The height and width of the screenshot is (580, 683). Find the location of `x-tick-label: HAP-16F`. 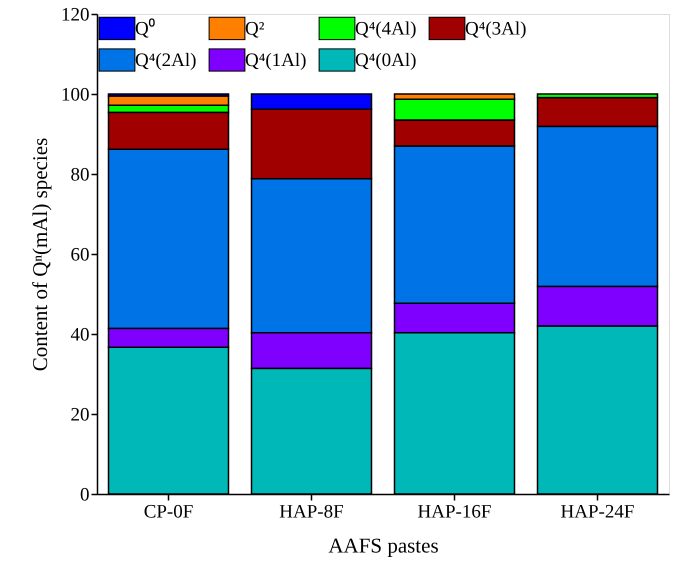

x-tick-label: HAP-16F is located at coordinates (455, 512).